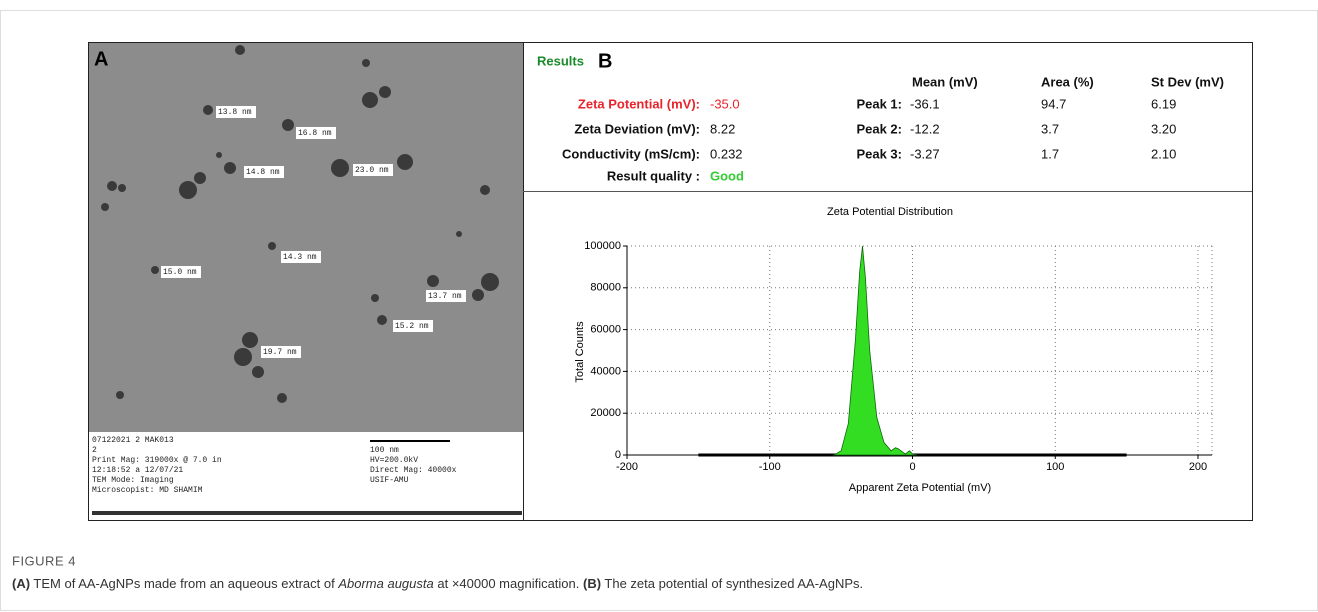  What do you see at coordinates (21, 583) in the screenshot?
I see `caption-part: (A)` at bounding box center [21, 583].